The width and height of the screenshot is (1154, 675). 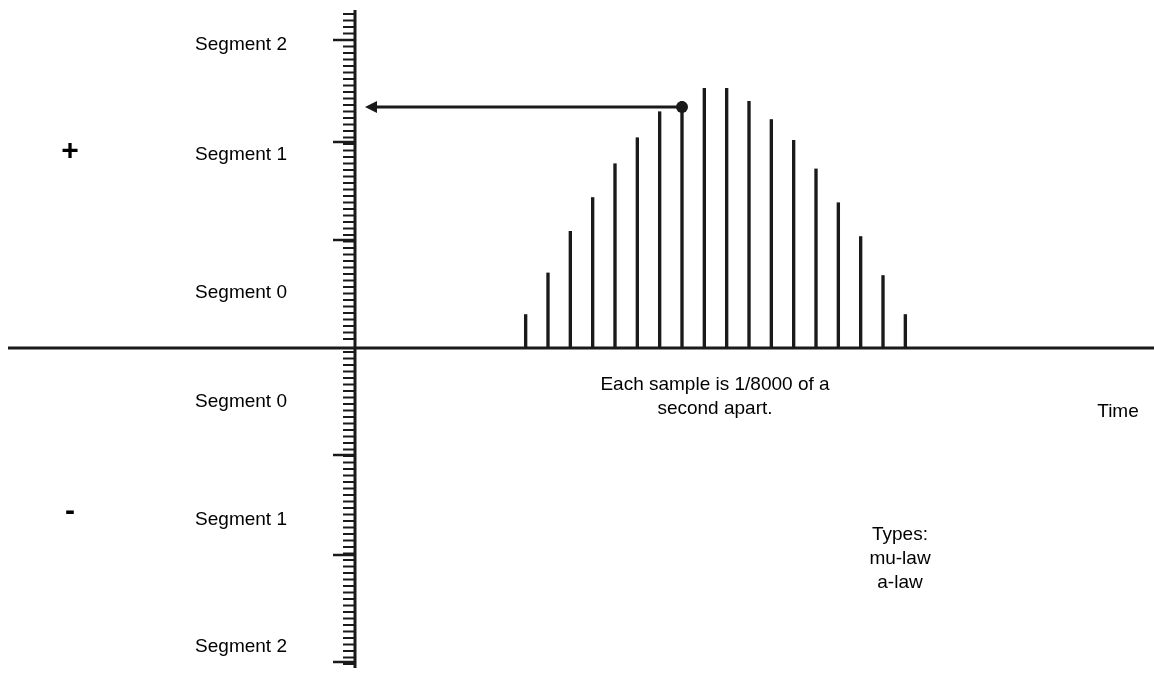 I want to click on text: Each sample is 1/8000 of a second apart., so click(x=715, y=395).